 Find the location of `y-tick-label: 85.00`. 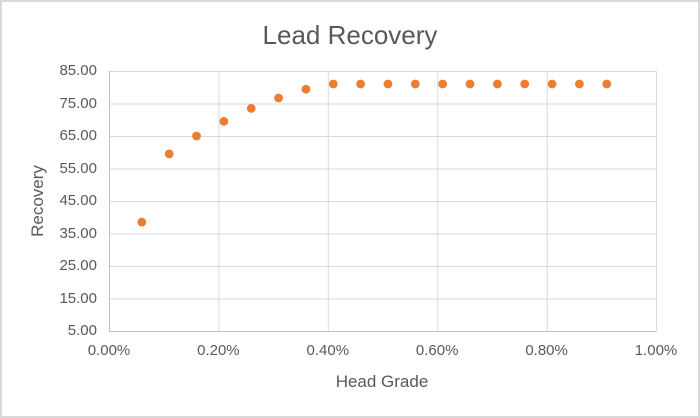

y-tick-label: 85.00 is located at coordinates (78, 70).